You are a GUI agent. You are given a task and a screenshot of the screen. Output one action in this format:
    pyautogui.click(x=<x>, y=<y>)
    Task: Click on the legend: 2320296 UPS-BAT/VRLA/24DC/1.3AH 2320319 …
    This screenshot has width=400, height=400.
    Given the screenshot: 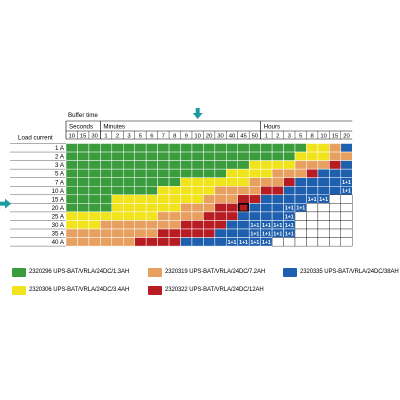 What is the action you would take?
    pyautogui.click(x=206, y=286)
    